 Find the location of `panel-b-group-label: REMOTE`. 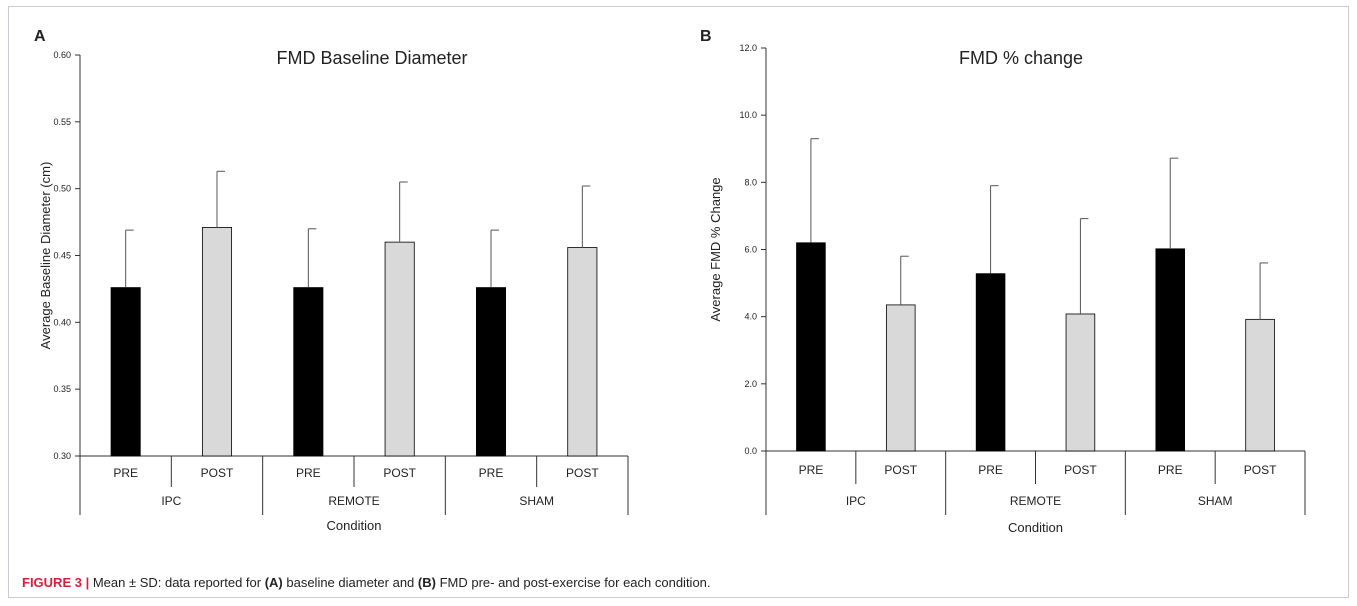

panel-b-group-label: REMOTE is located at coordinates (1035, 501).